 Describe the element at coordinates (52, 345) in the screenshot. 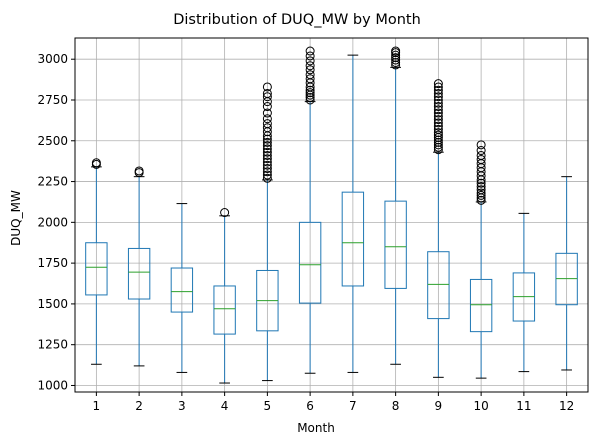

I see `y-tick-label: 1250` at that location.